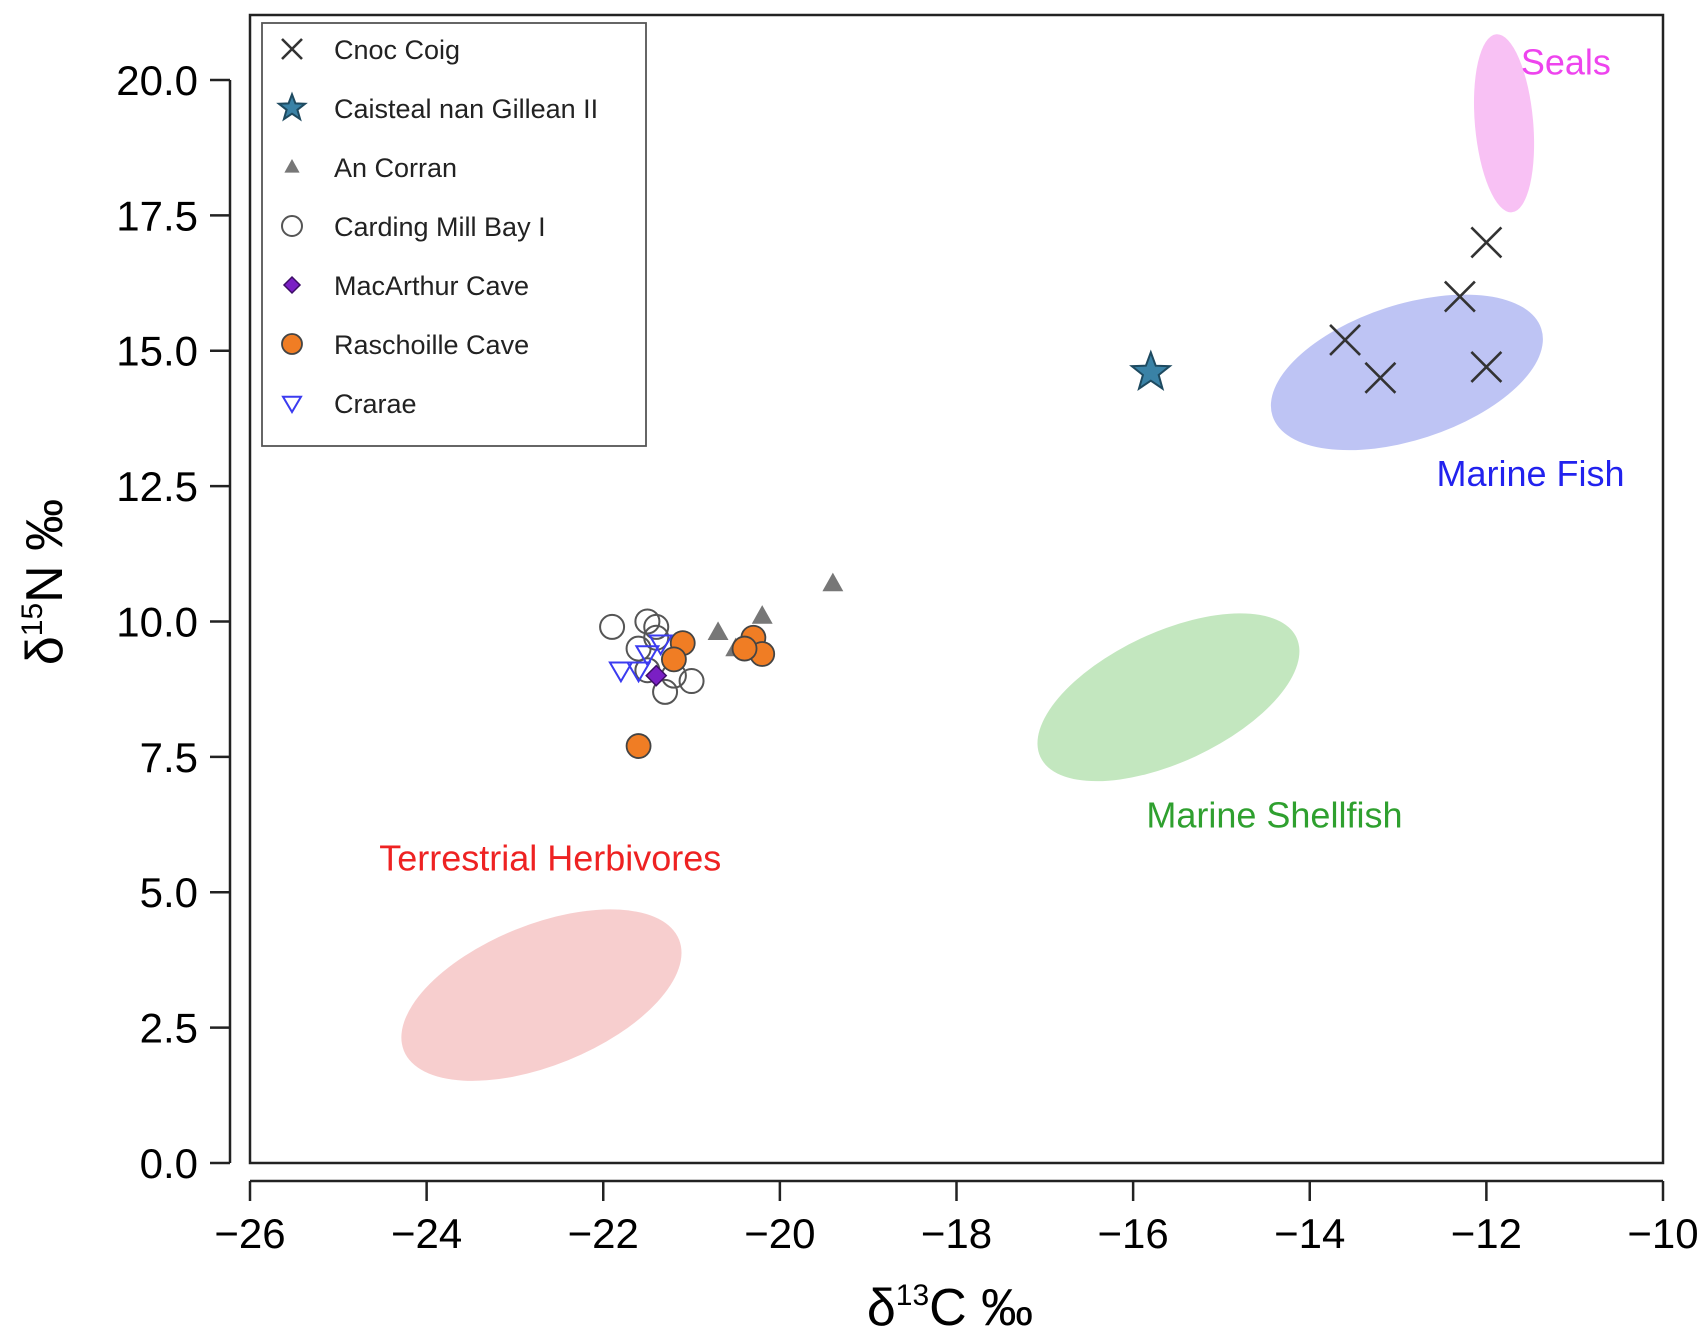  What do you see at coordinates (157, 215) in the screenshot?
I see `y-tick-label: 17.5` at bounding box center [157, 215].